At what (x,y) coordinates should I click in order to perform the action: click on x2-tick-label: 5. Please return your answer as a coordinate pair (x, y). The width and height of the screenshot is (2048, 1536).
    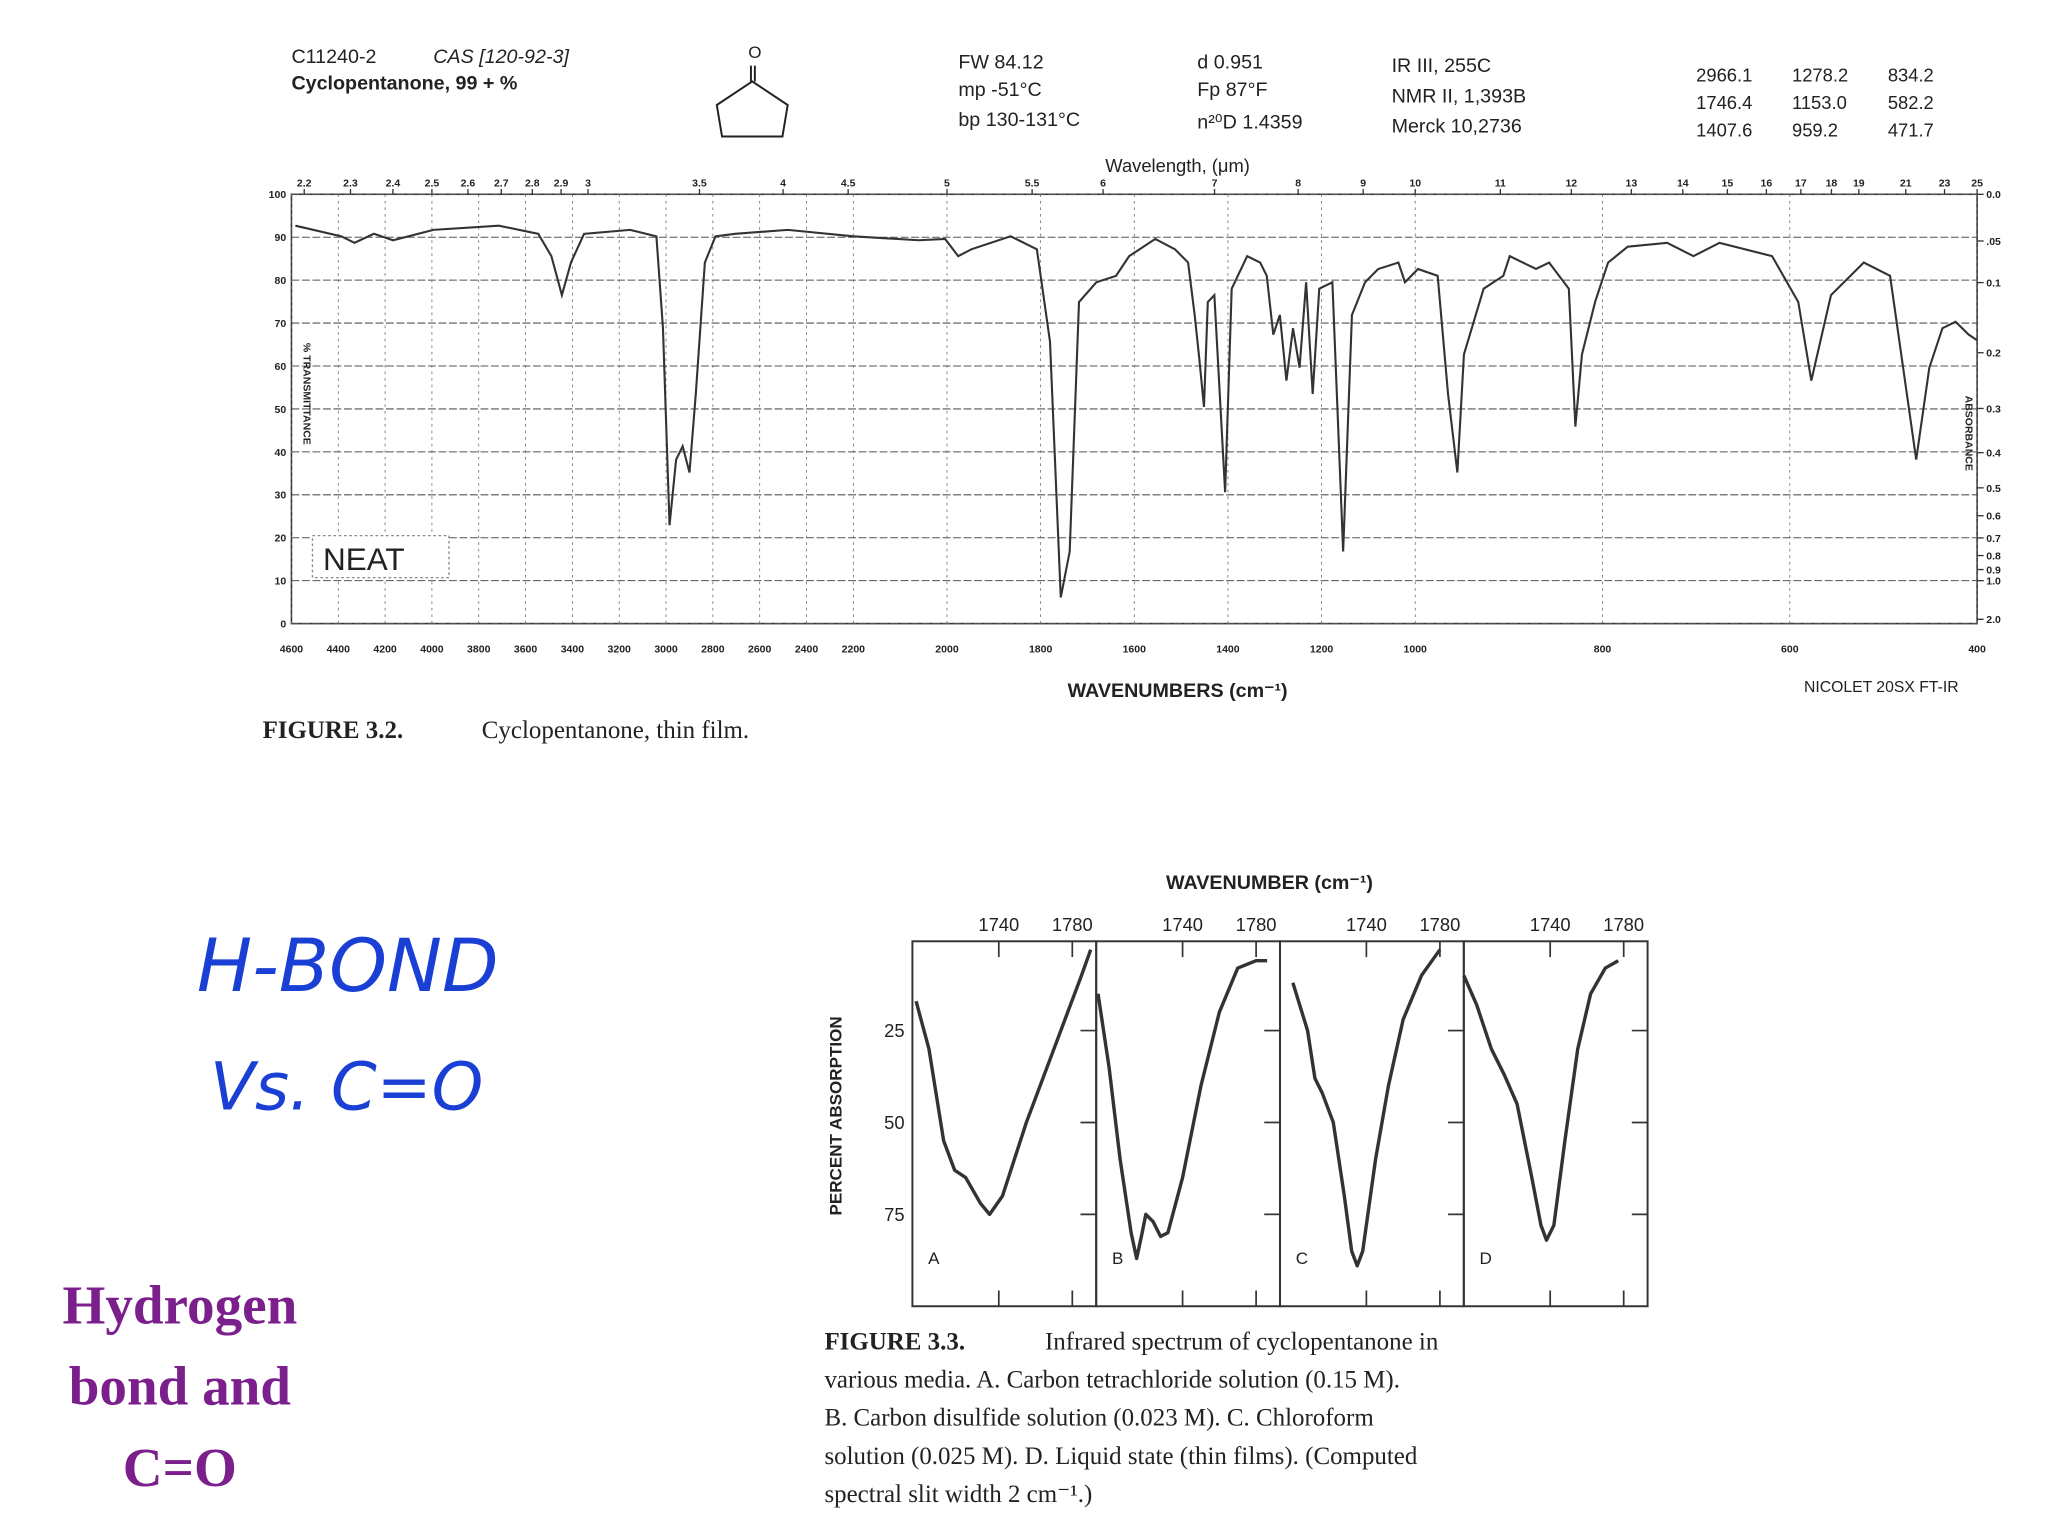
    Looking at the image, I should click on (947, 183).